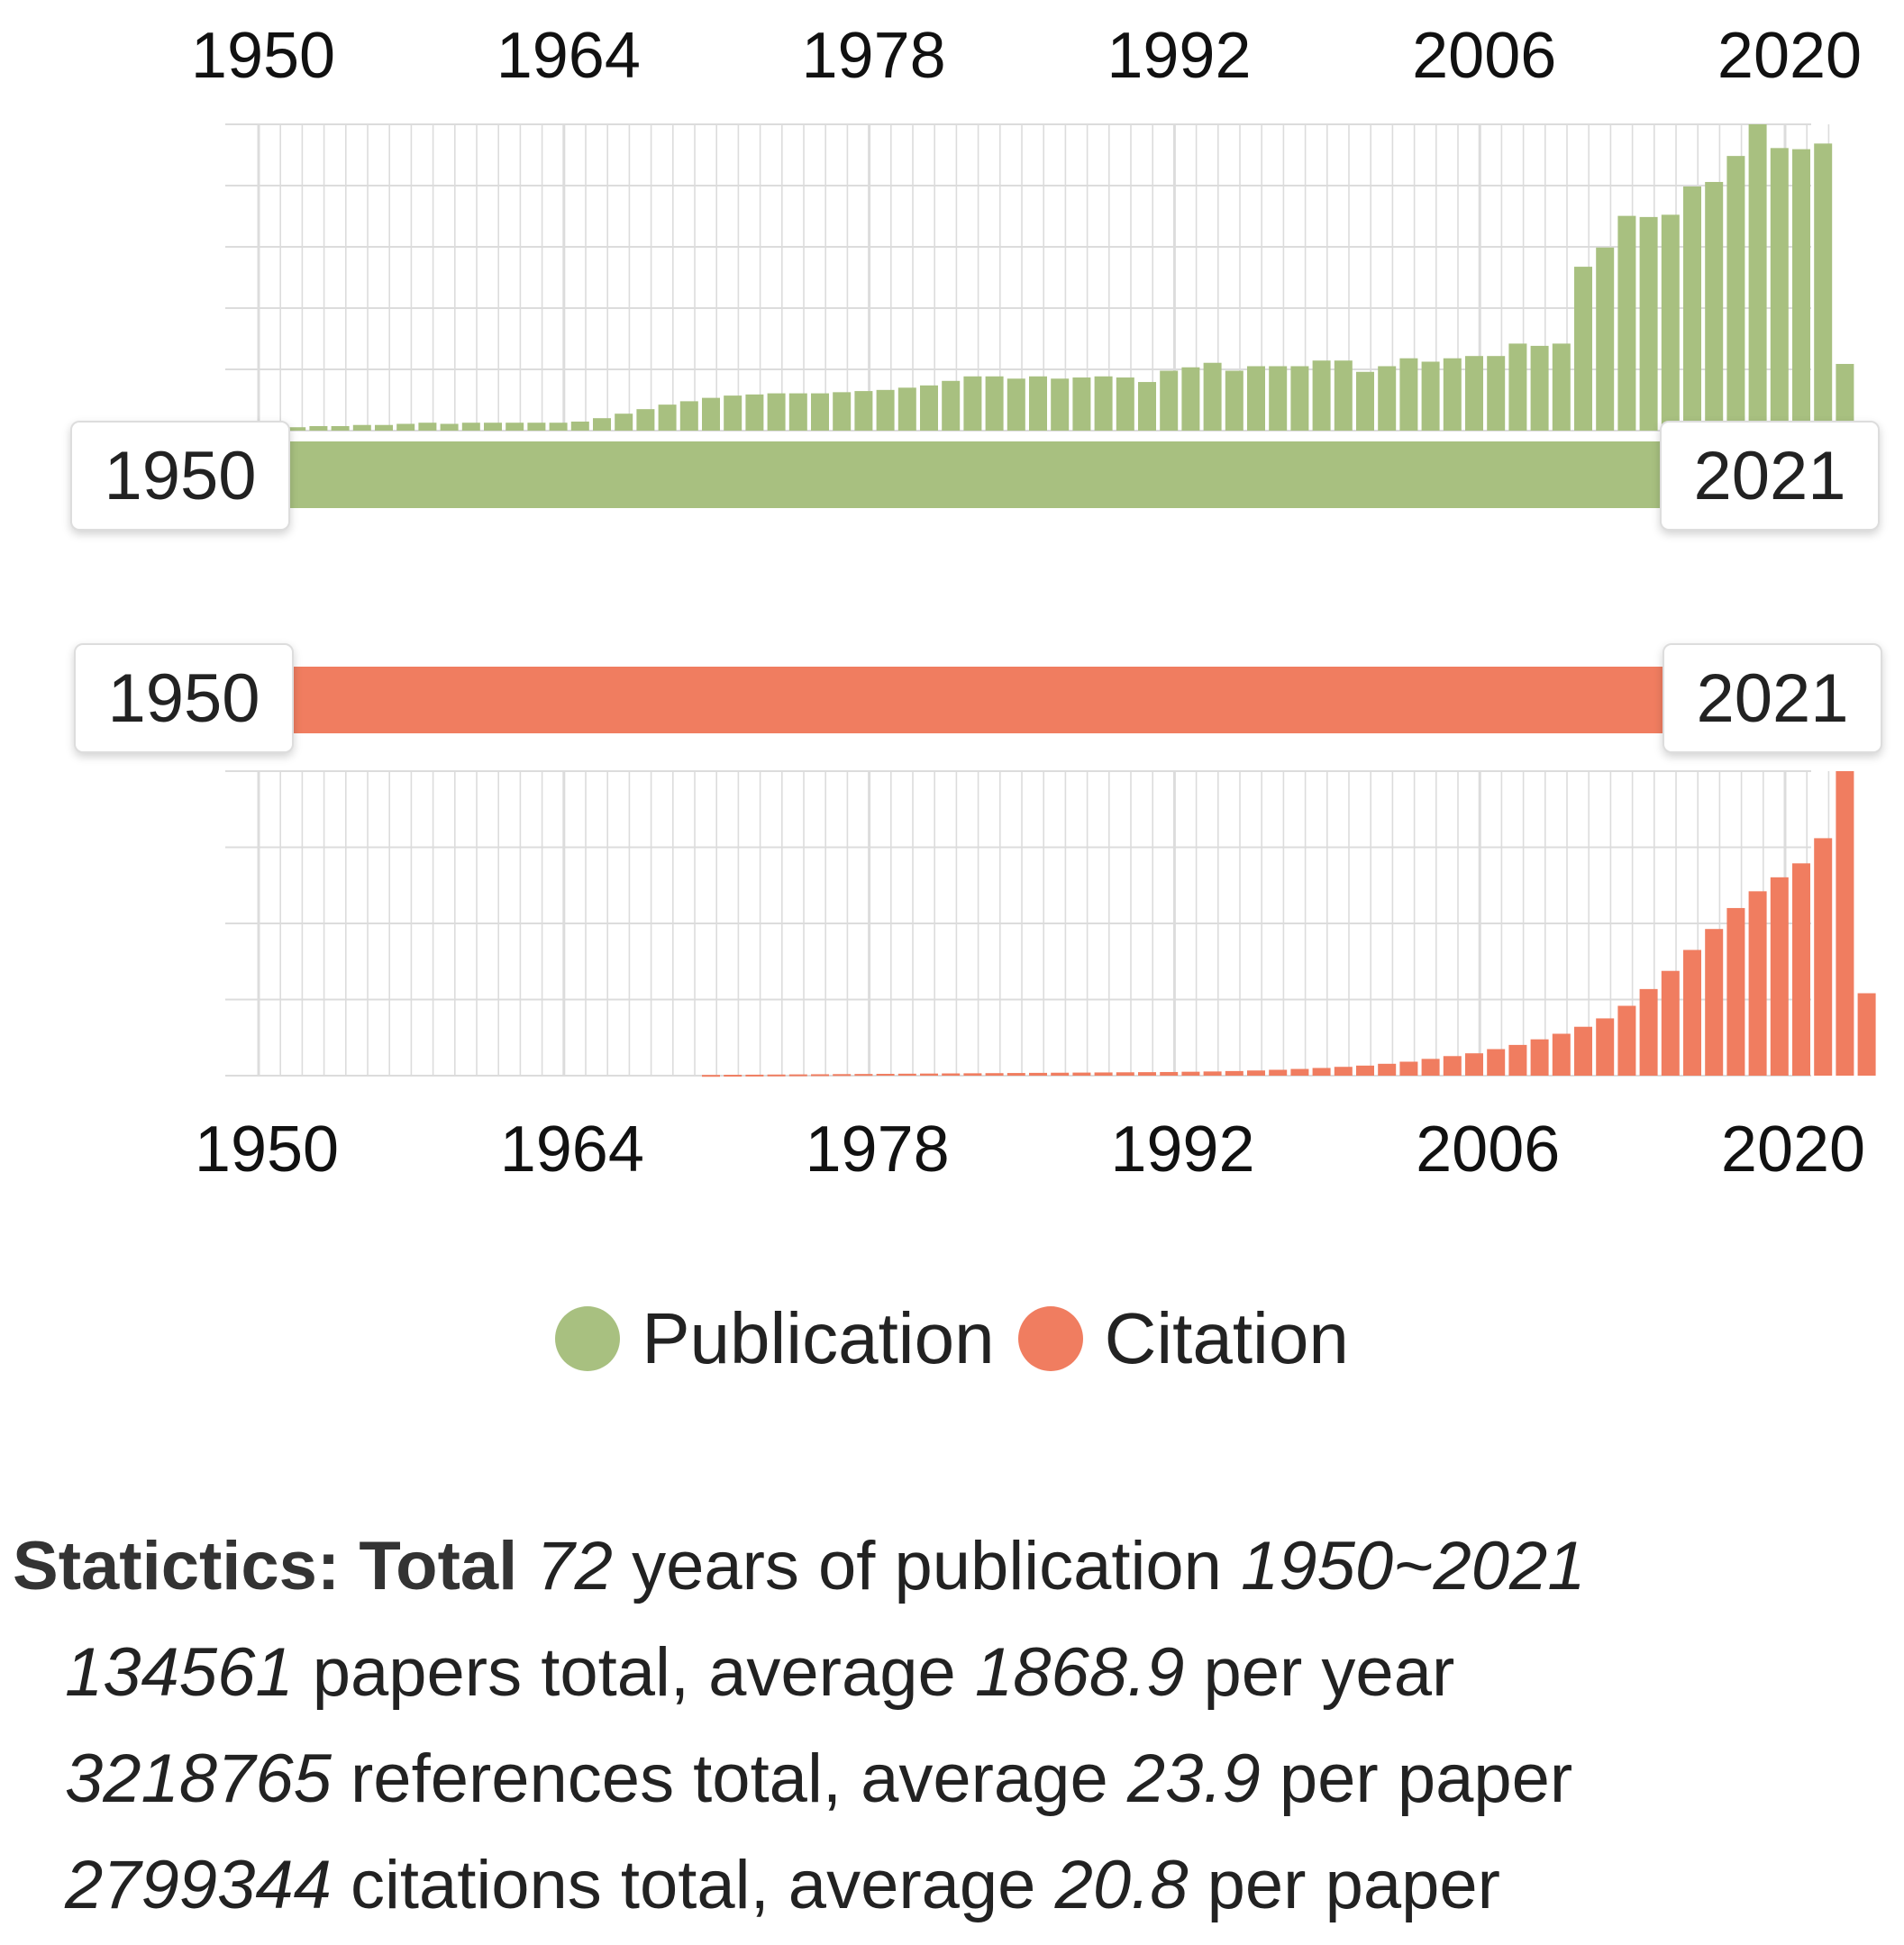  I want to click on citation-bar-2012, so click(1626, 1041).